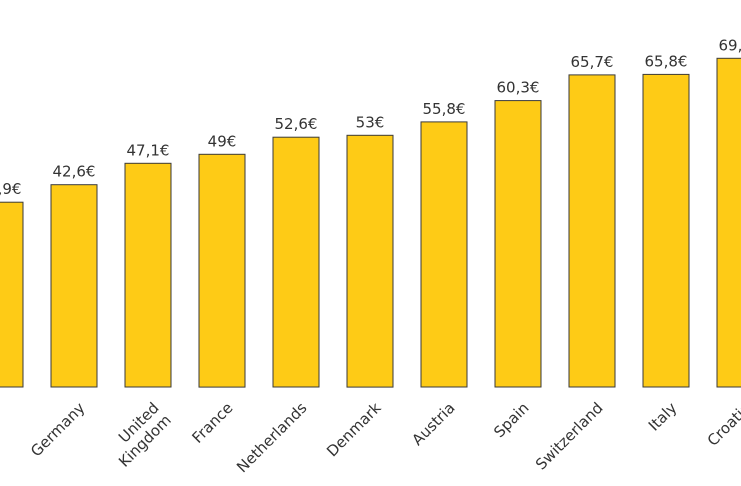 This screenshot has height=486, width=741. What do you see at coordinates (666, 61) in the screenshot?
I see `data-label-9: 65,8€` at bounding box center [666, 61].